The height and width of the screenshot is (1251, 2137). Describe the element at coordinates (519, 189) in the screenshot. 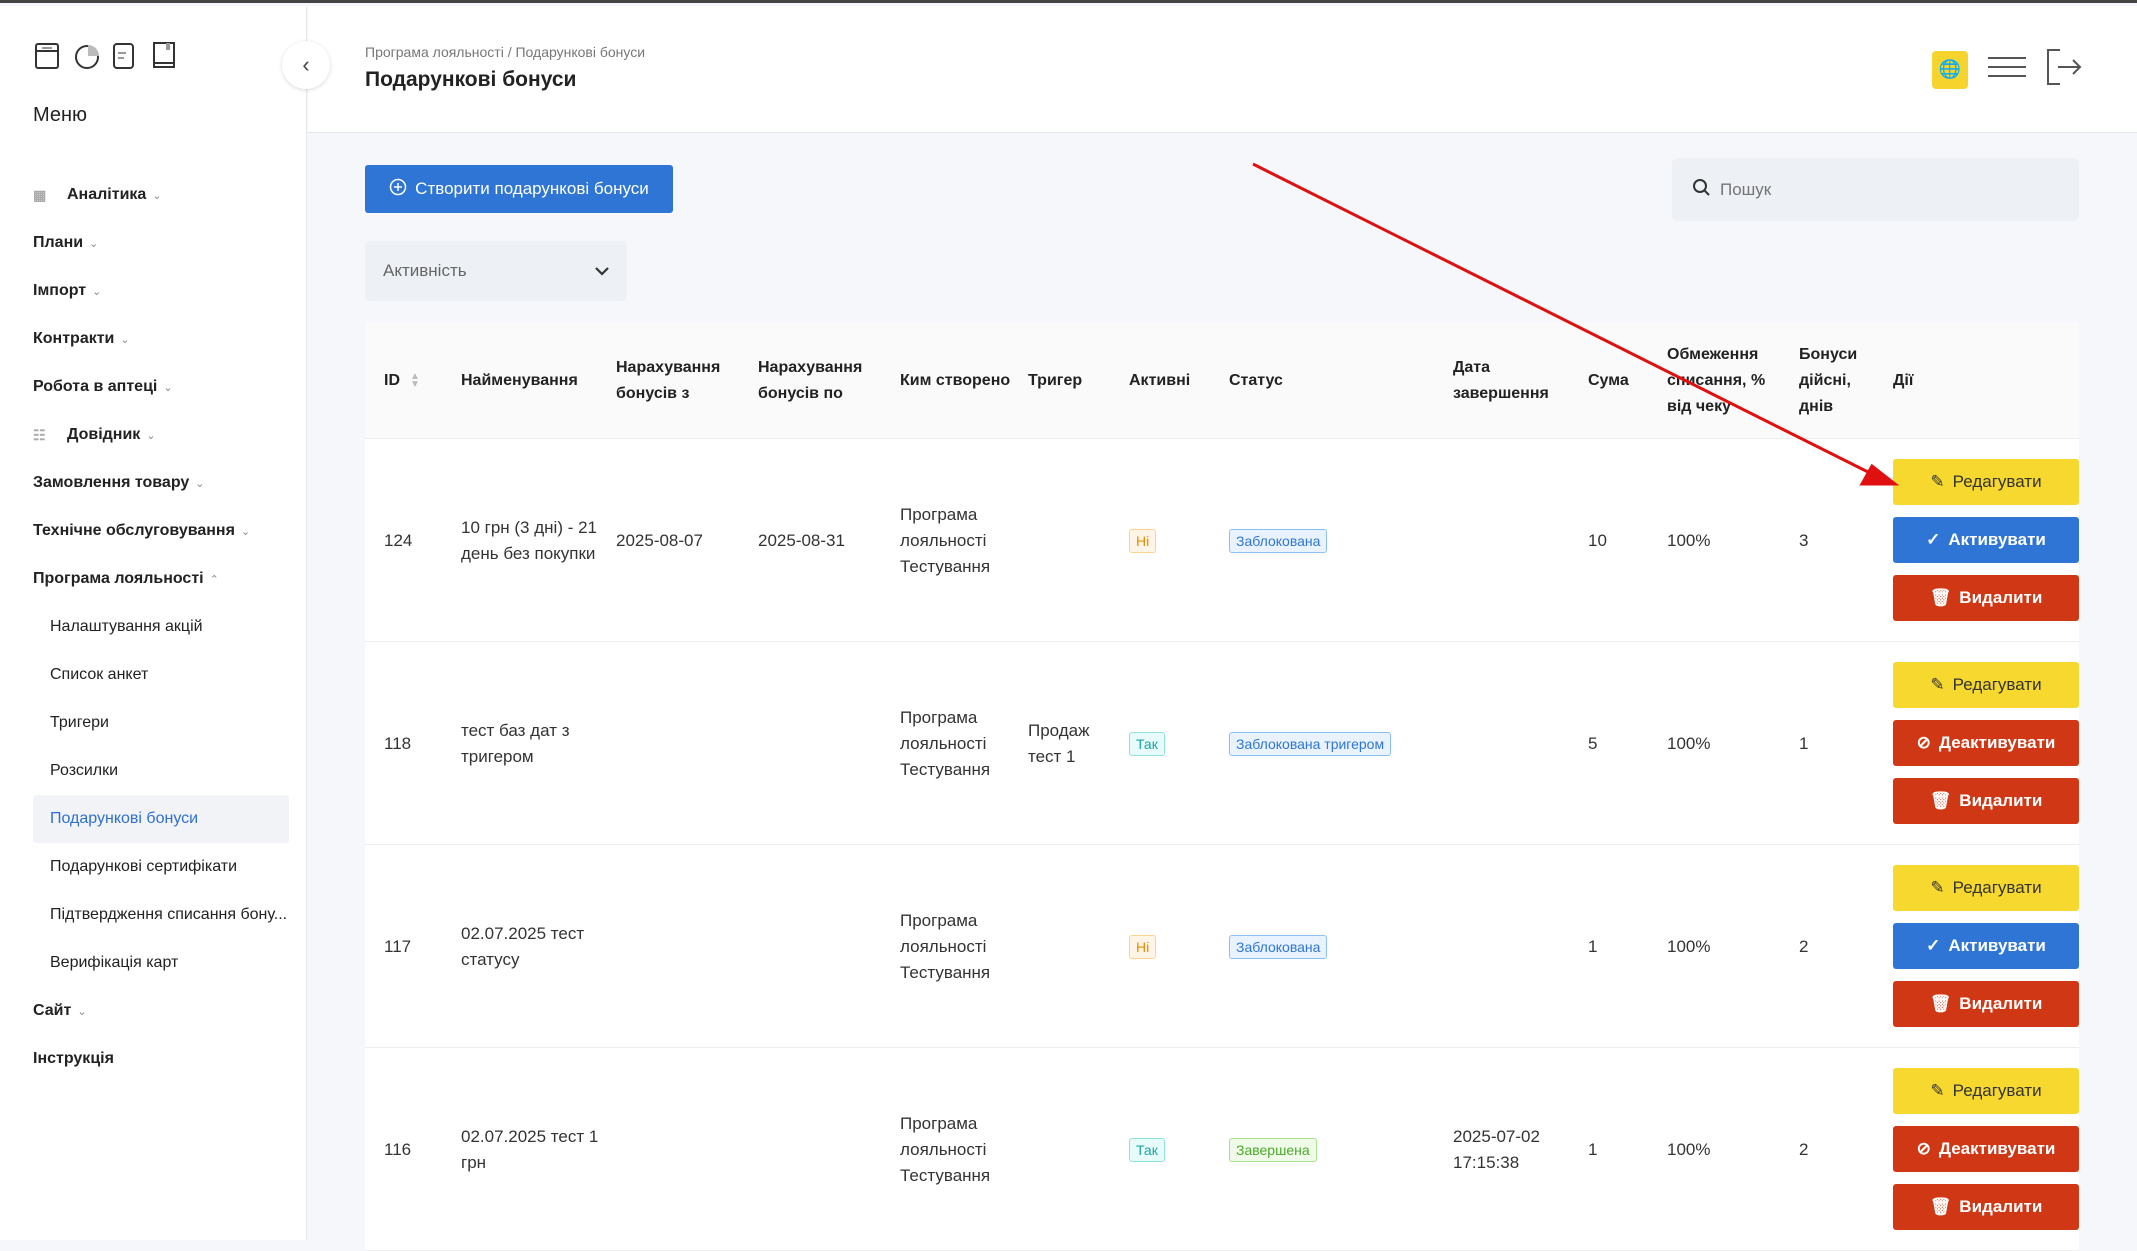

I see `create-gift-bonus-button: Створити подарункові бонуси` at that location.